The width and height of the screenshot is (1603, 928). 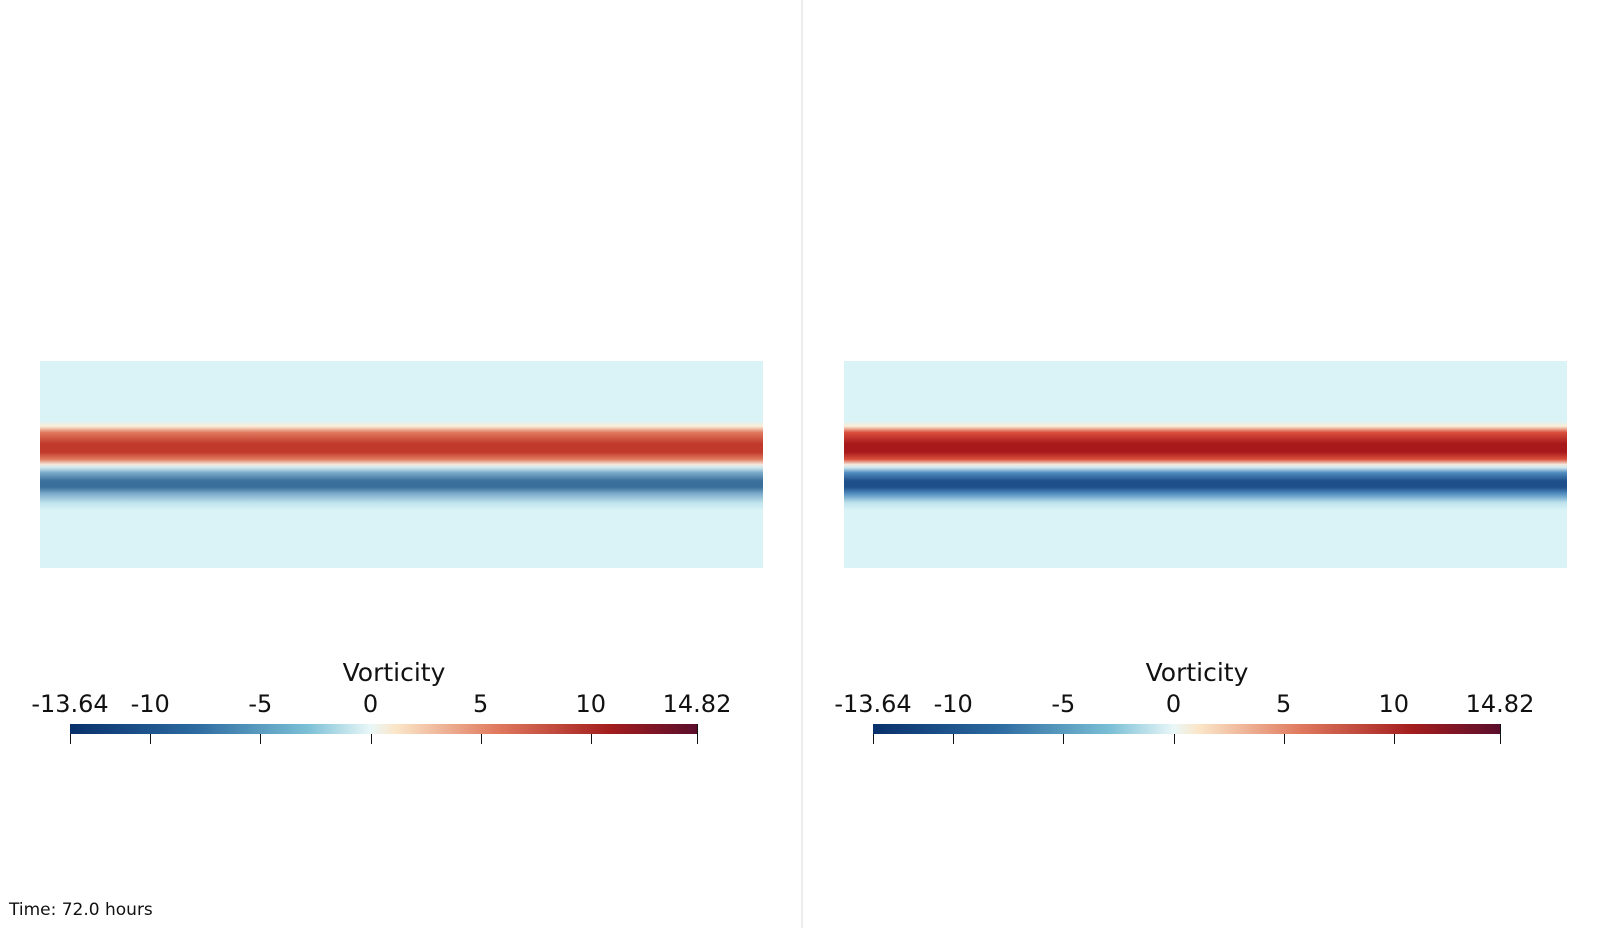 What do you see at coordinates (81, 910) in the screenshot?
I see `time-annotation: Time: 72.0 hours` at bounding box center [81, 910].